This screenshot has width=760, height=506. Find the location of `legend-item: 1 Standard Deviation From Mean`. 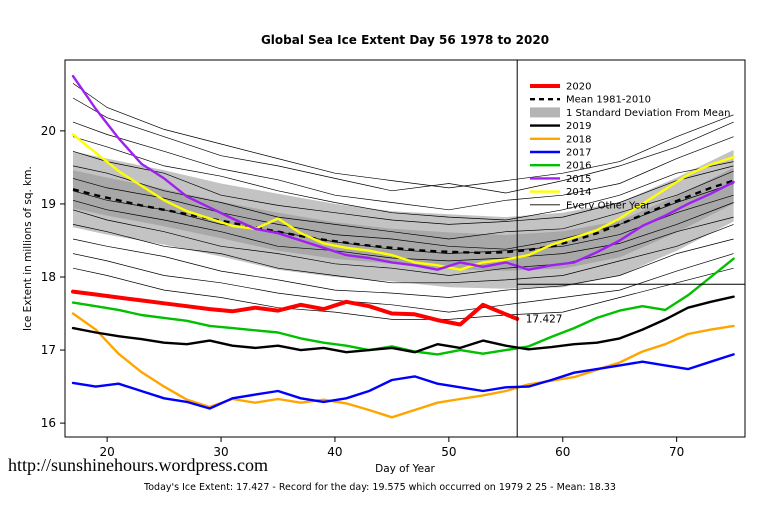

legend-item: 1 Standard Deviation From Mean is located at coordinates (630, 113).